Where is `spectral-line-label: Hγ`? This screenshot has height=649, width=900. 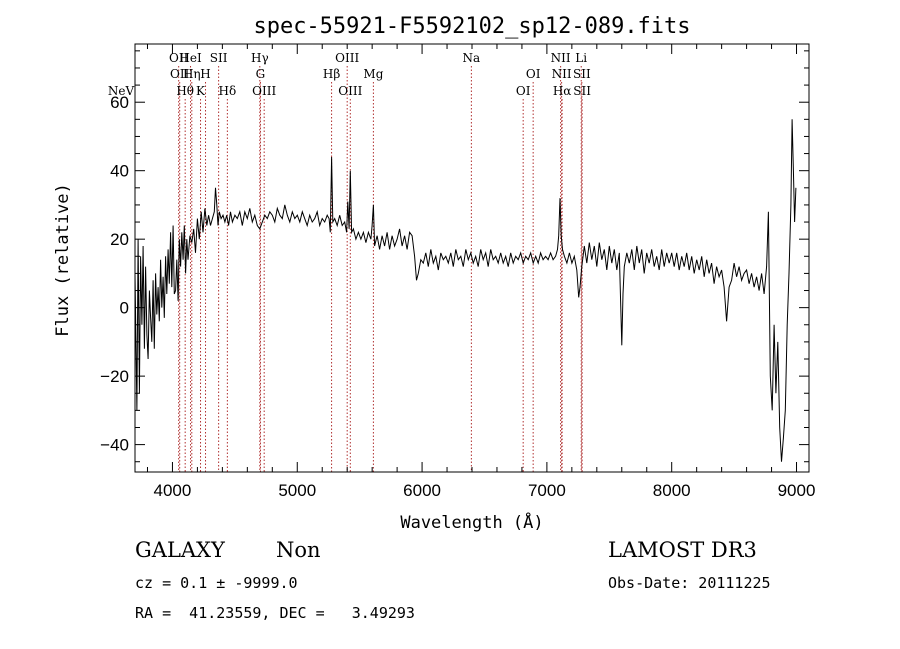
spectral-line-label: Hγ is located at coordinates (260, 58).